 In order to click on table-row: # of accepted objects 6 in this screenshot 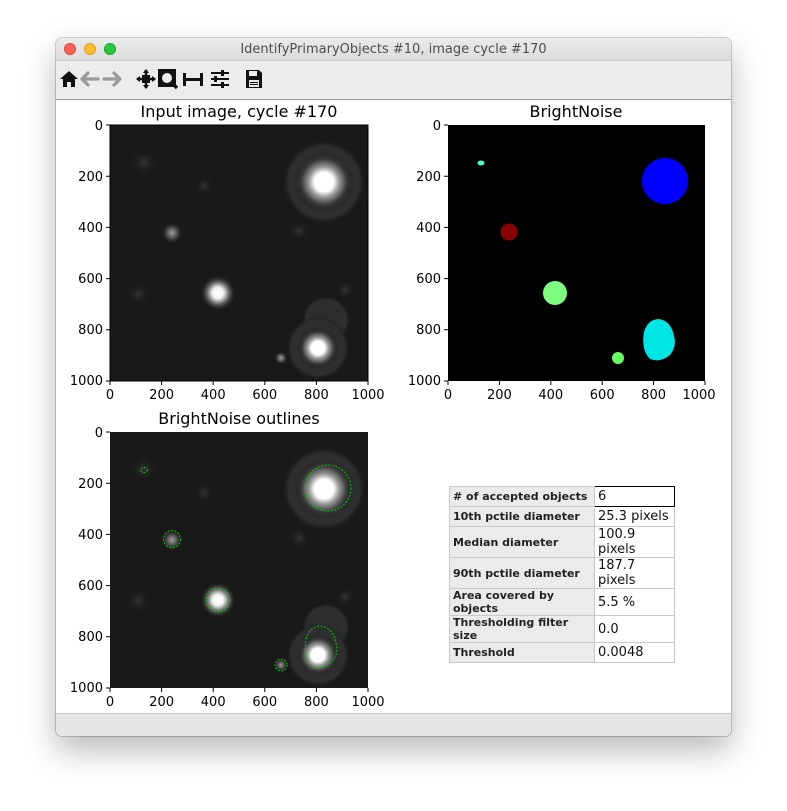, I will do `click(562, 496)`.